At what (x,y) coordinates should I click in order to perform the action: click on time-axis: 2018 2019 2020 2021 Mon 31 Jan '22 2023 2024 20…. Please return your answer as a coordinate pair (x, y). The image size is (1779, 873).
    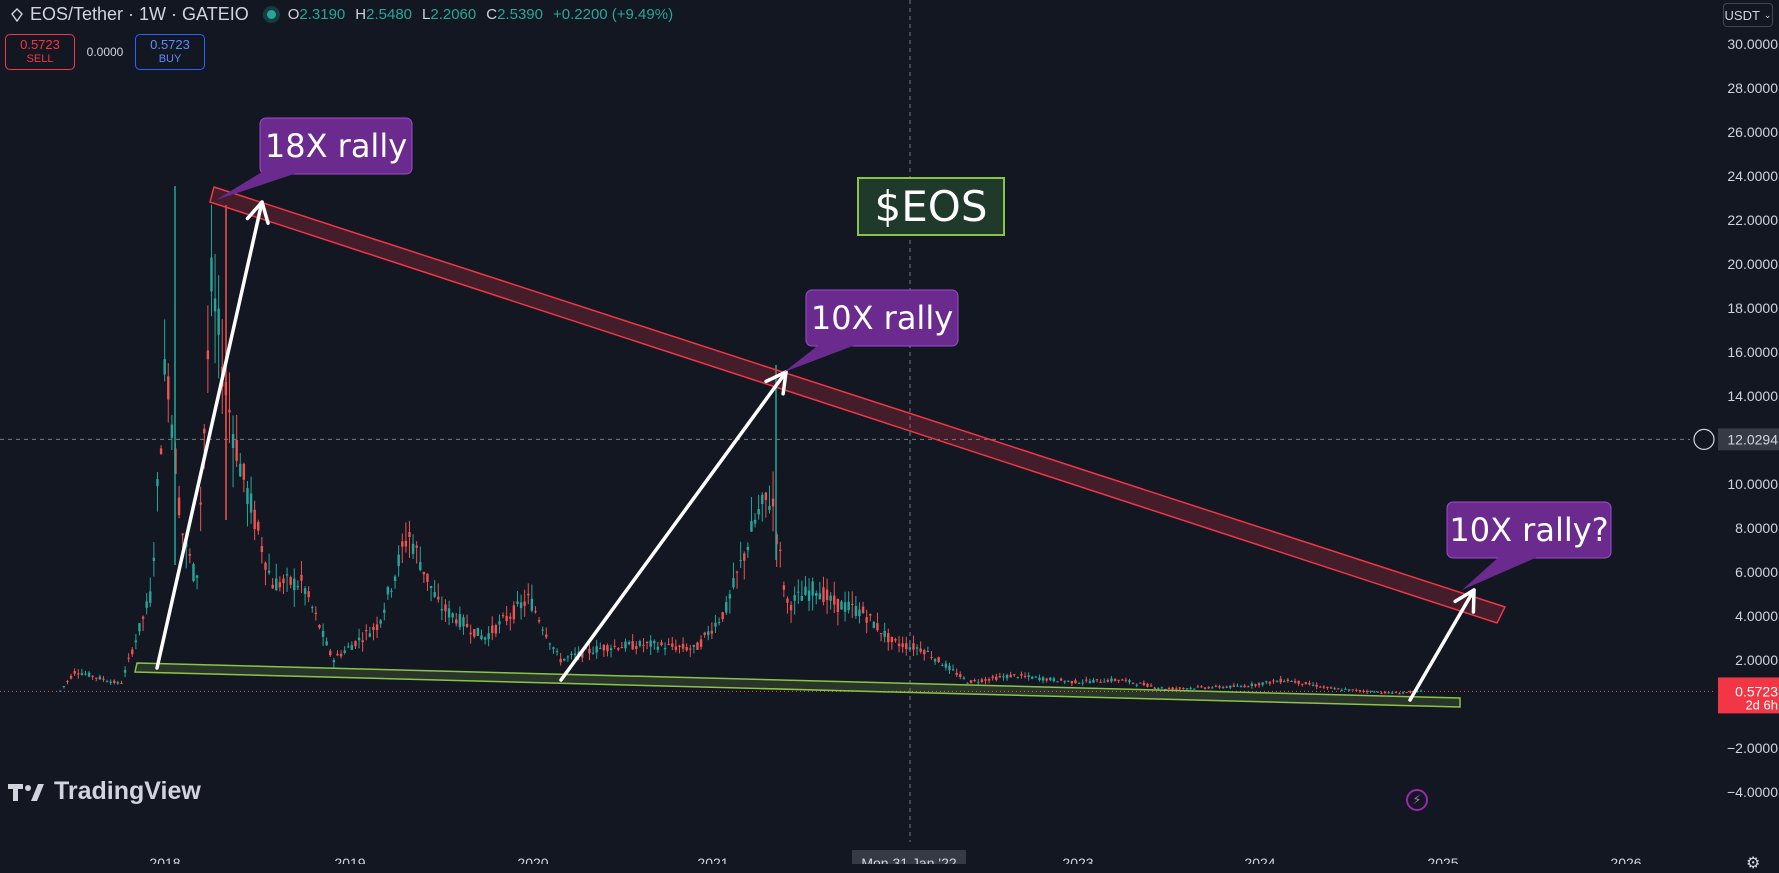
    Looking at the image, I should click on (895, 857).